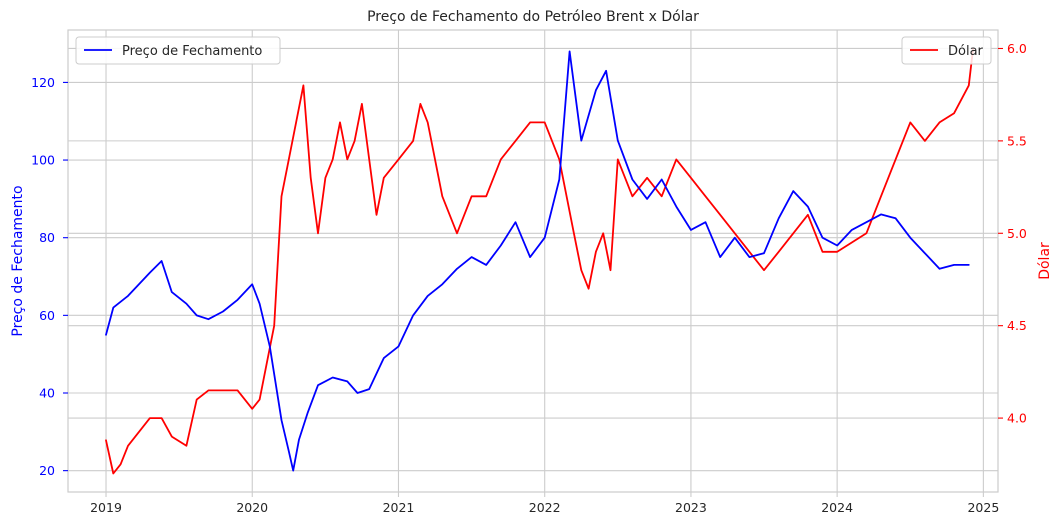 The height and width of the screenshot is (529, 1064). What do you see at coordinates (545, 507) in the screenshot?
I see `x-tick-label: 2022` at bounding box center [545, 507].